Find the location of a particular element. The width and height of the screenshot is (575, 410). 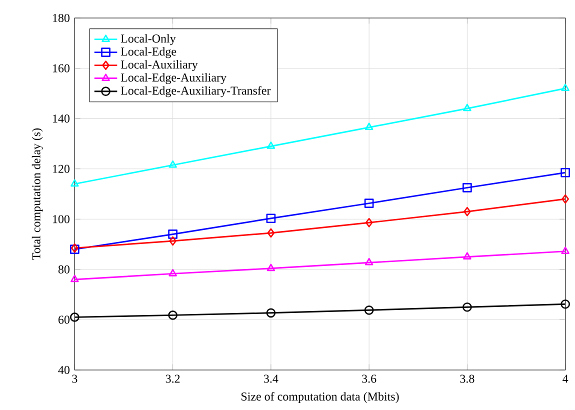

x-axis-title: Size of computation data (Mbits) is located at coordinates (320, 398).